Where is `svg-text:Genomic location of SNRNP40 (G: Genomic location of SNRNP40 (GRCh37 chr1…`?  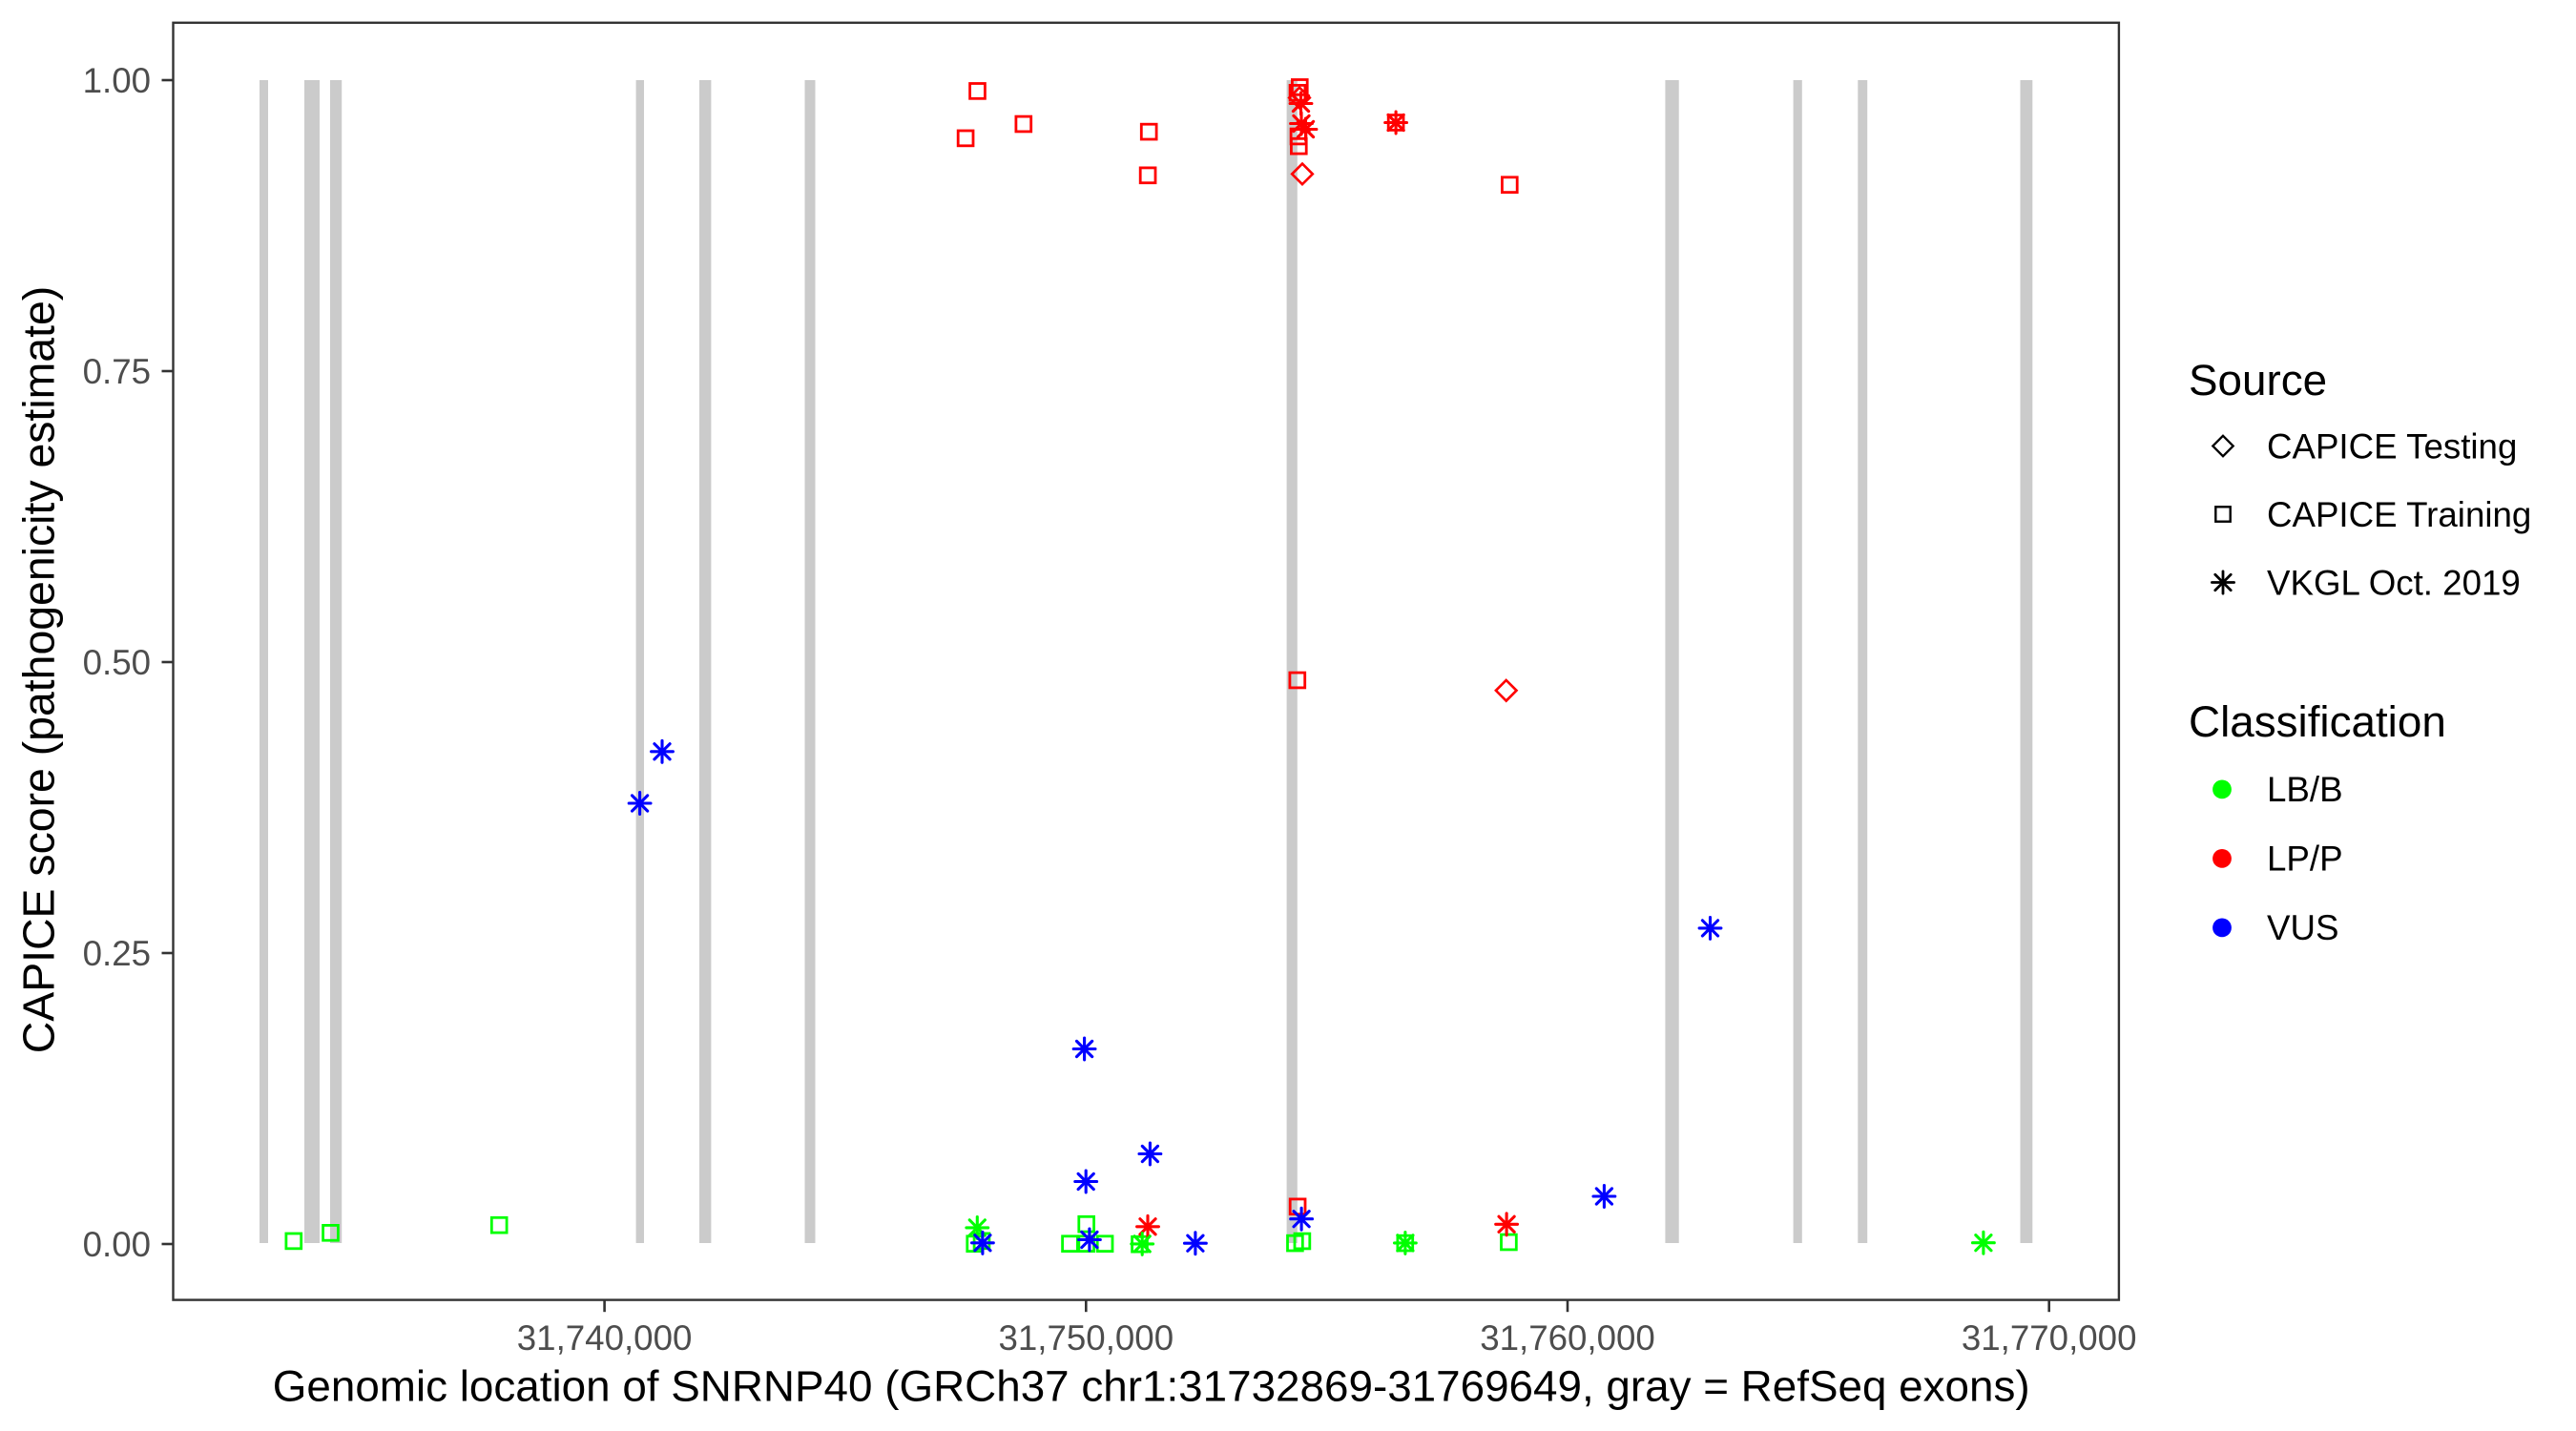
svg-text:Genomic location of SNRNP40 (G: Genomic location of SNRNP40 (GRCh37 chr1… is located at coordinates (1151, 1385).